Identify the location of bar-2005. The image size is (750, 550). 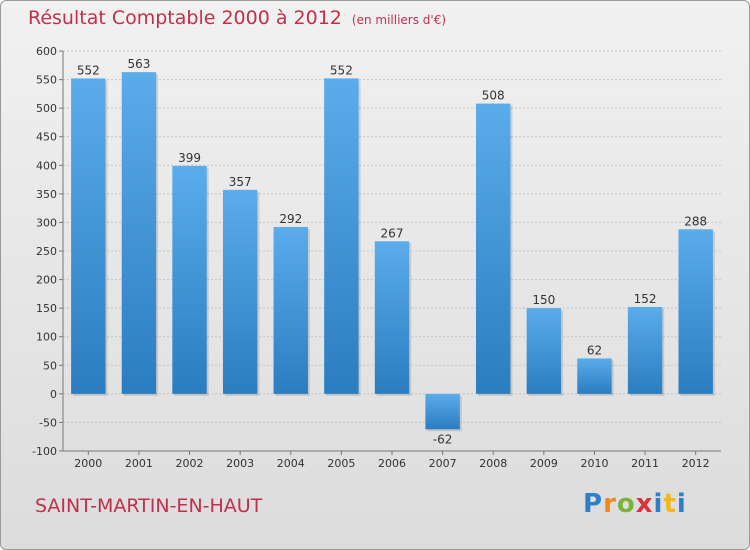
(341, 236).